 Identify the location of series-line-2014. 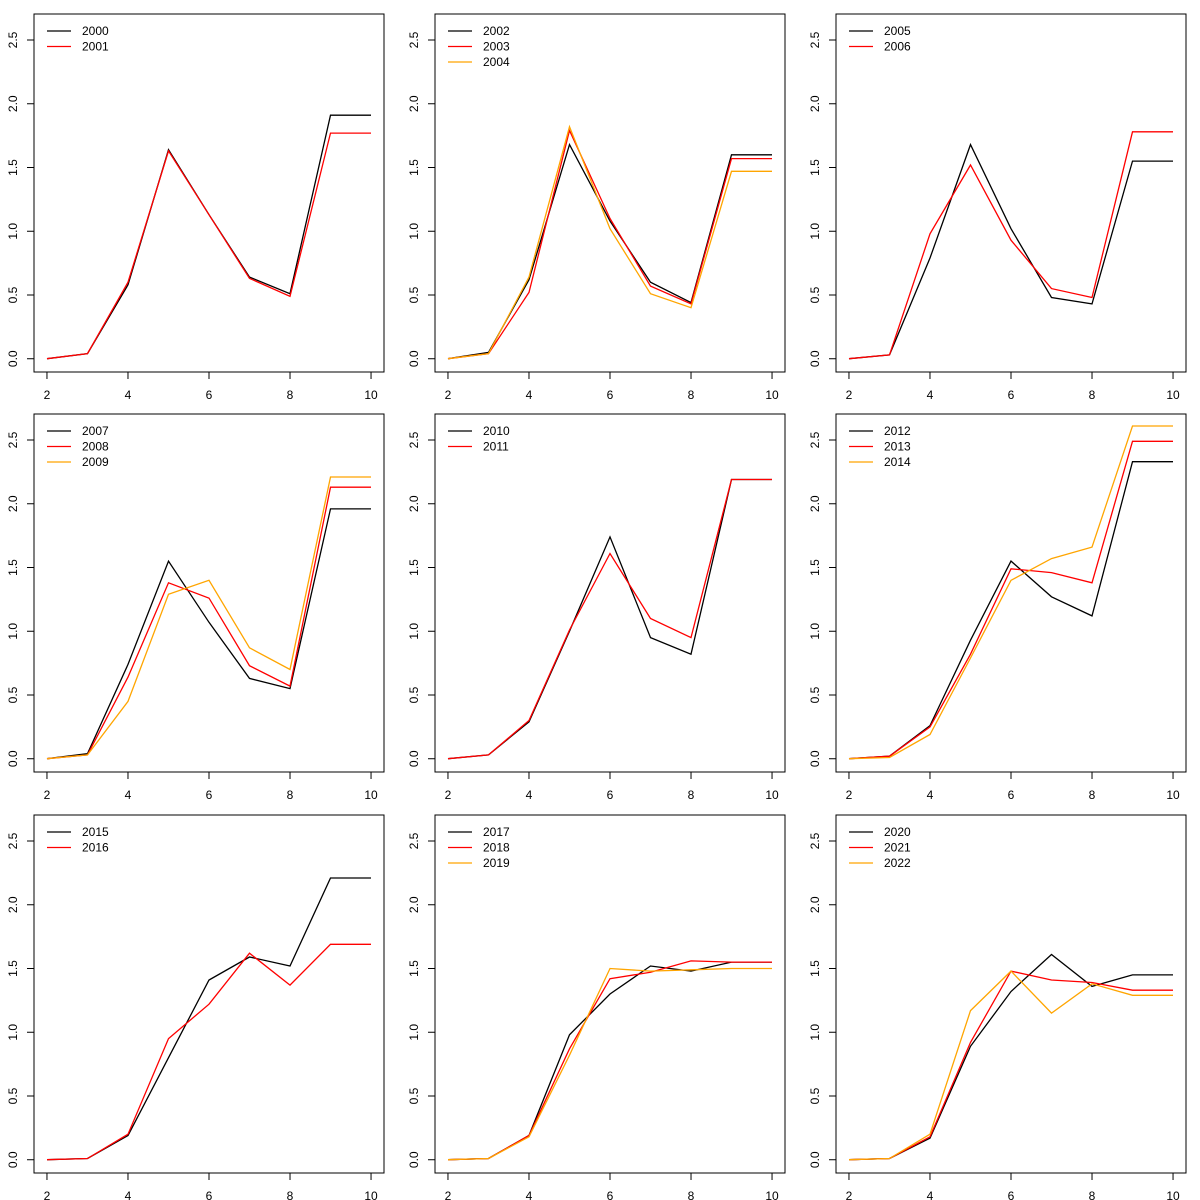
(1010, 592).